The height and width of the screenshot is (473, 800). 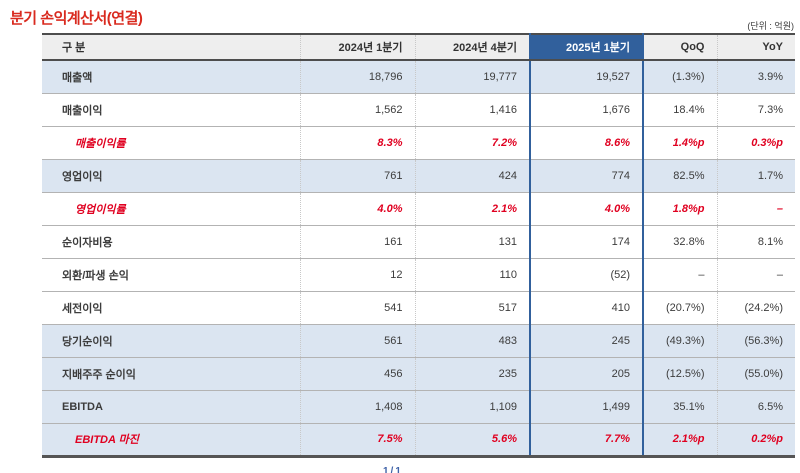 What do you see at coordinates (472, 242) in the screenshot?
I see `cell-2024-q4: 131` at bounding box center [472, 242].